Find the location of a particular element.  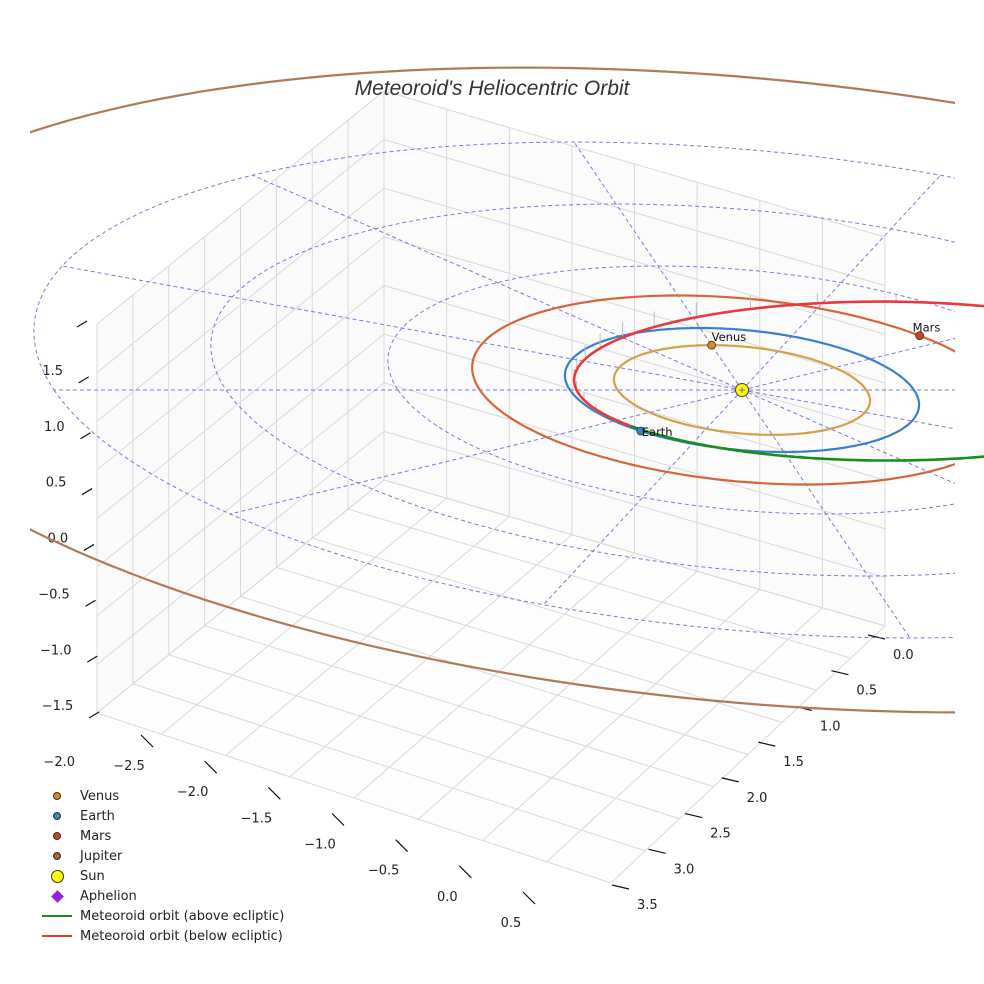

legend-item: Meteoroid orbit (below ecliptic) is located at coordinates (162, 936).